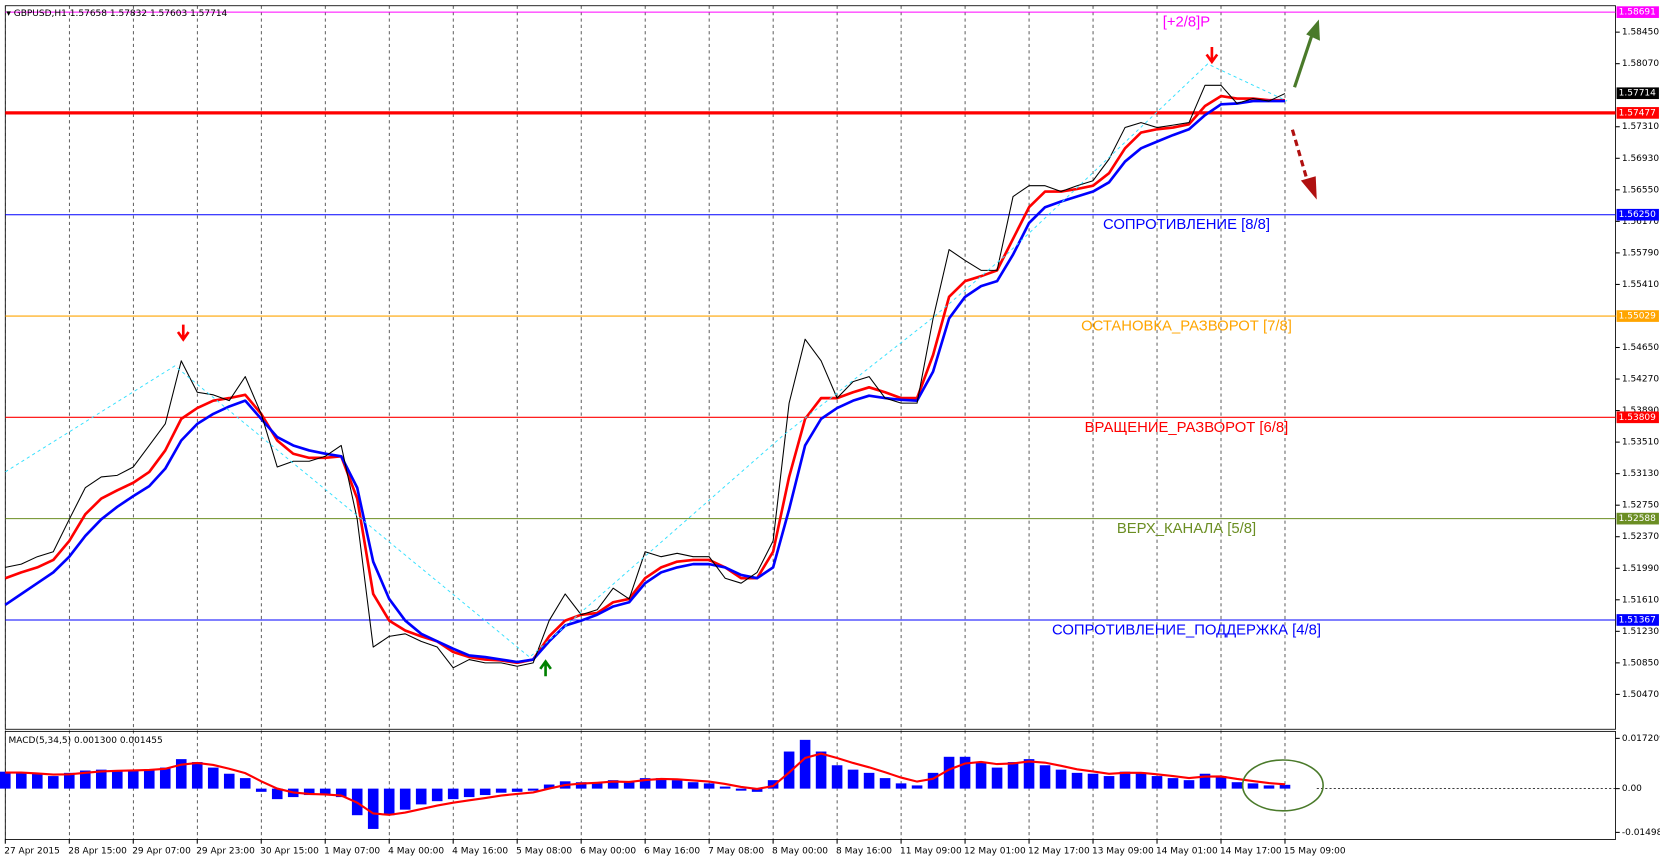 The image size is (1660, 860). Describe the element at coordinates (1308, 188) in the screenshot. I see `trend-arrow-down-head` at that location.